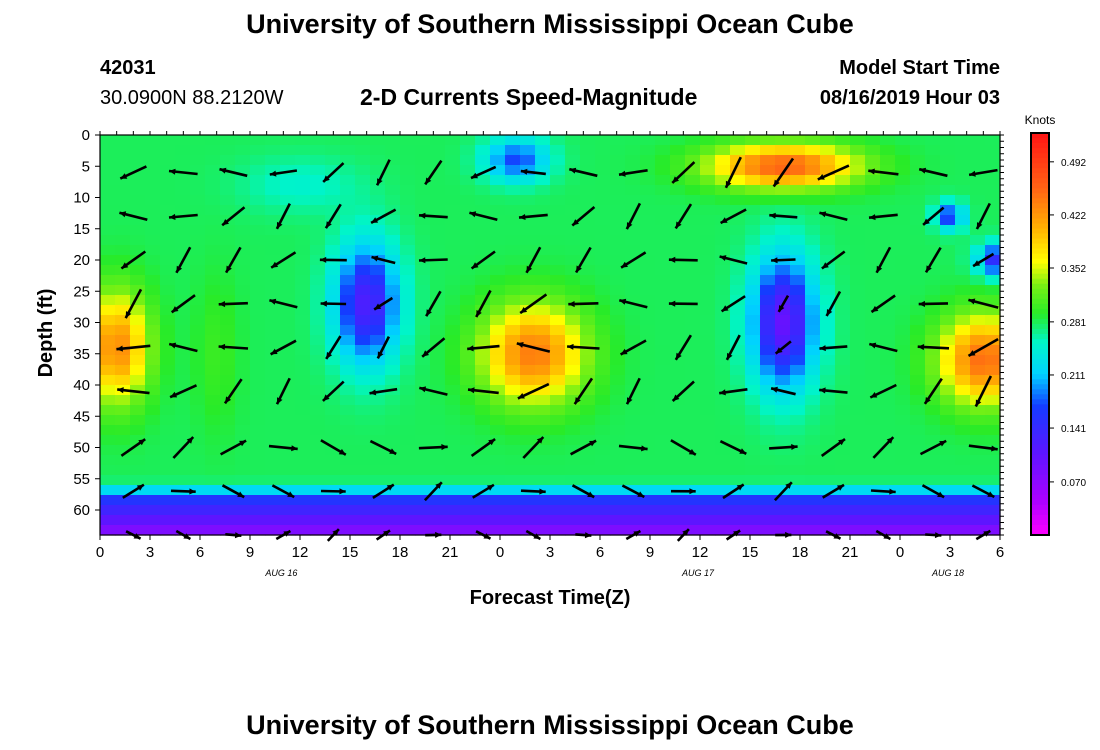  Describe the element at coordinates (100, 552) in the screenshot. I see `x-tick-label: 0` at that location.